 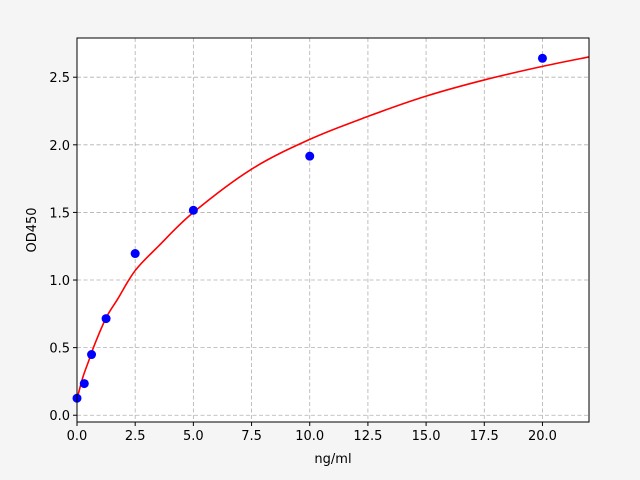 What do you see at coordinates (59, 146) in the screenshot?
I see `y-tick-label: 2.0` at bounding box center [59, 146].